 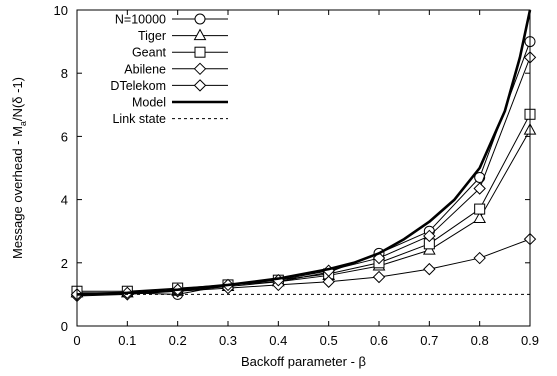 I want to click on x-tick-label: 0, so click(x=76, y=340).